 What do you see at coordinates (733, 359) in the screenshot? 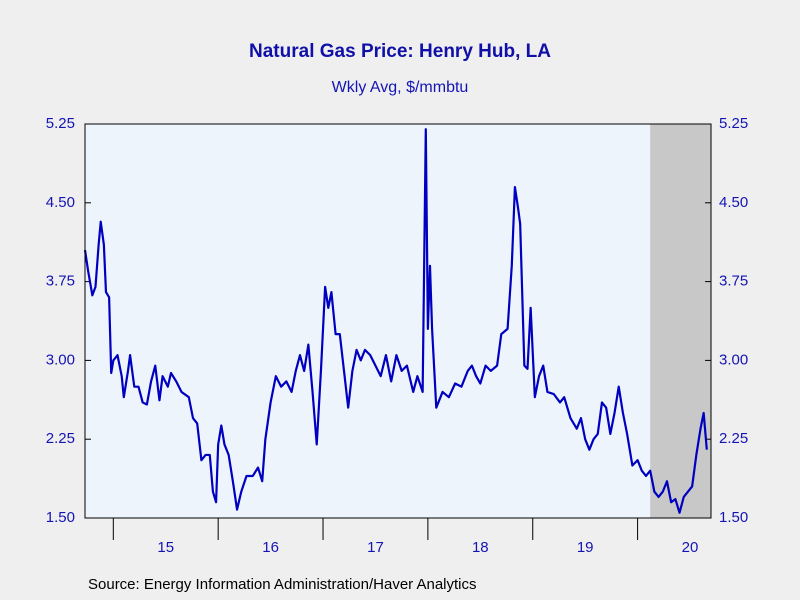
I see `y2-tick-label: 3.00` at bounding box center [733, 359].